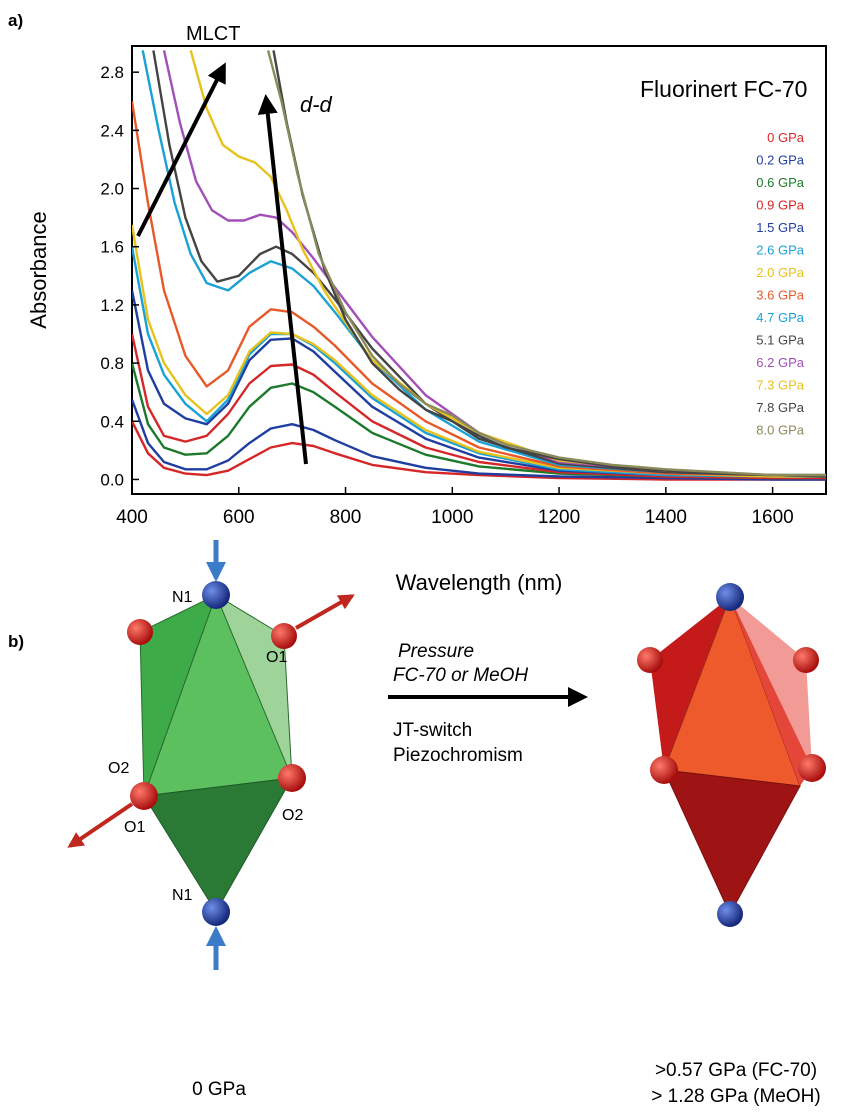 The width and height of the screenshot is (855, 1118). What do you see at coordinates (780, 250) in the screenshot?
I see `legend-entry: 2.6 GPa` at bounding box center [780, 250].